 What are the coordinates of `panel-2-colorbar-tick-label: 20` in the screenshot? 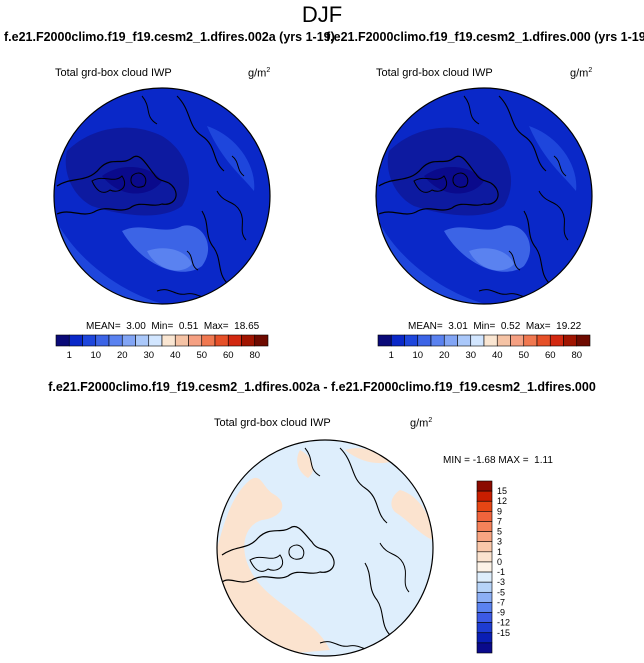 It's located at (444, 355).